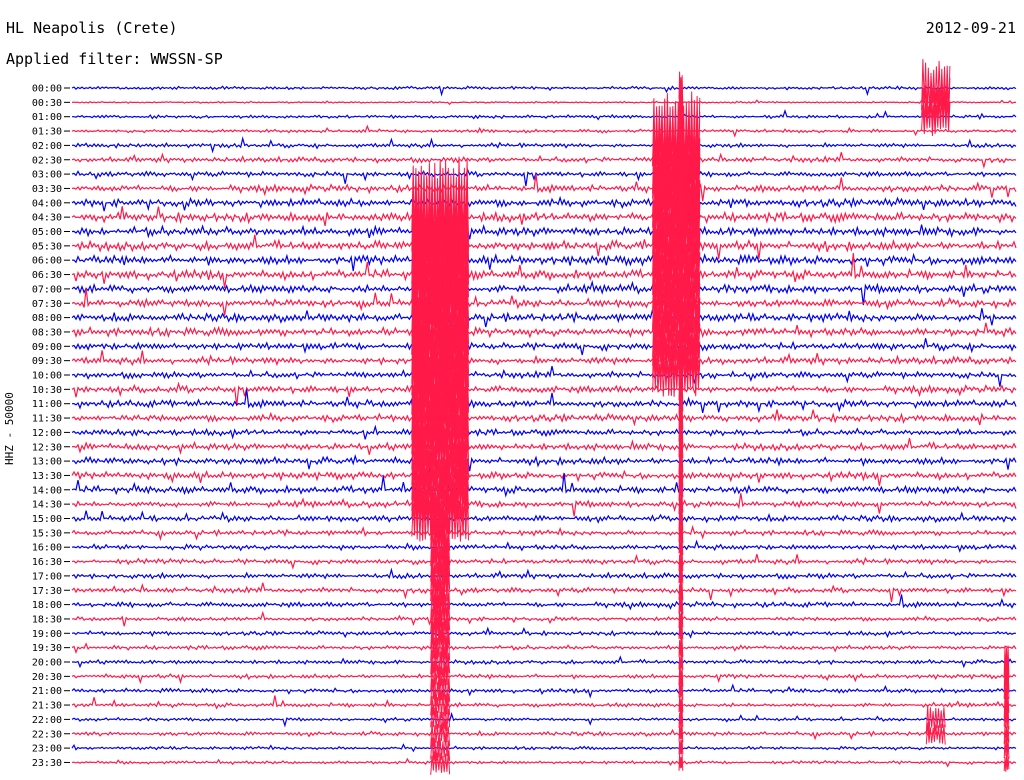  I want to click on time-label: 11:30, so click(47, 419).